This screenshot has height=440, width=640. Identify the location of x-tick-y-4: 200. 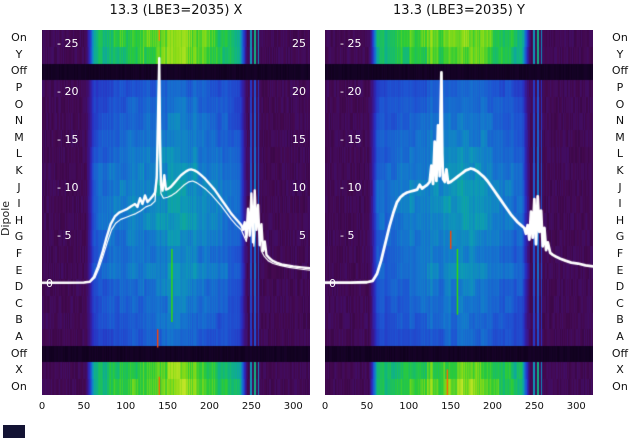
(492, 406).